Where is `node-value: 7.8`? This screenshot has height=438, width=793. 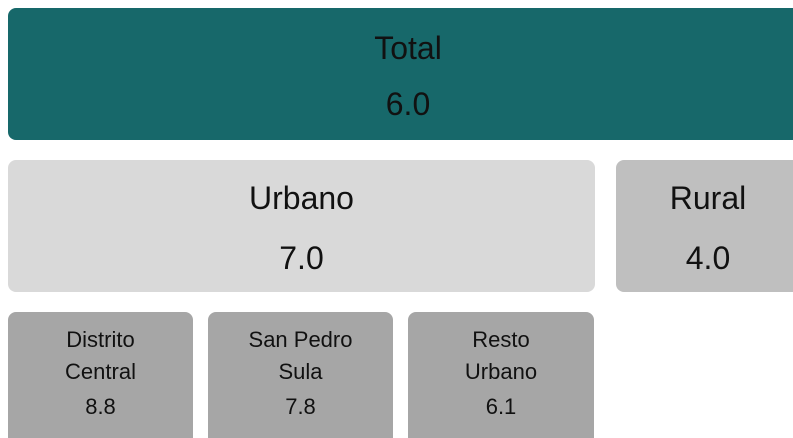
node-value: 7.8 is located at coordinates (300, 406).